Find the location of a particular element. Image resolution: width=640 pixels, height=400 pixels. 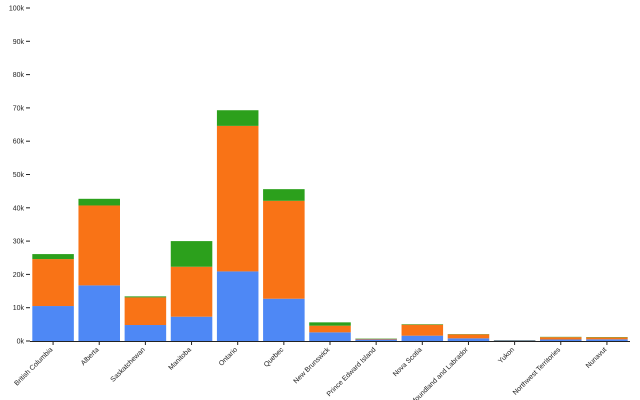

x-category-label: Saskatchewan is located at coordinates (128, 364).